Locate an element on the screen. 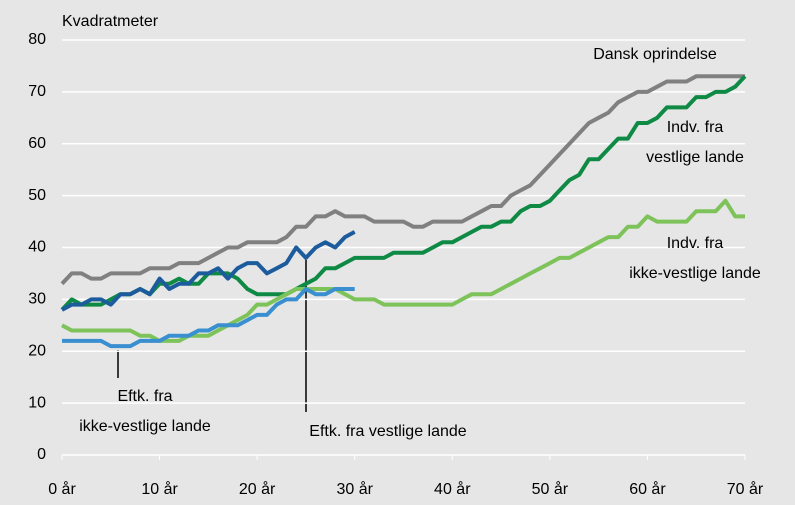 This screenshot has width=795, height=505. x-tick-label: 70 år is located at coordinates (745, 489).